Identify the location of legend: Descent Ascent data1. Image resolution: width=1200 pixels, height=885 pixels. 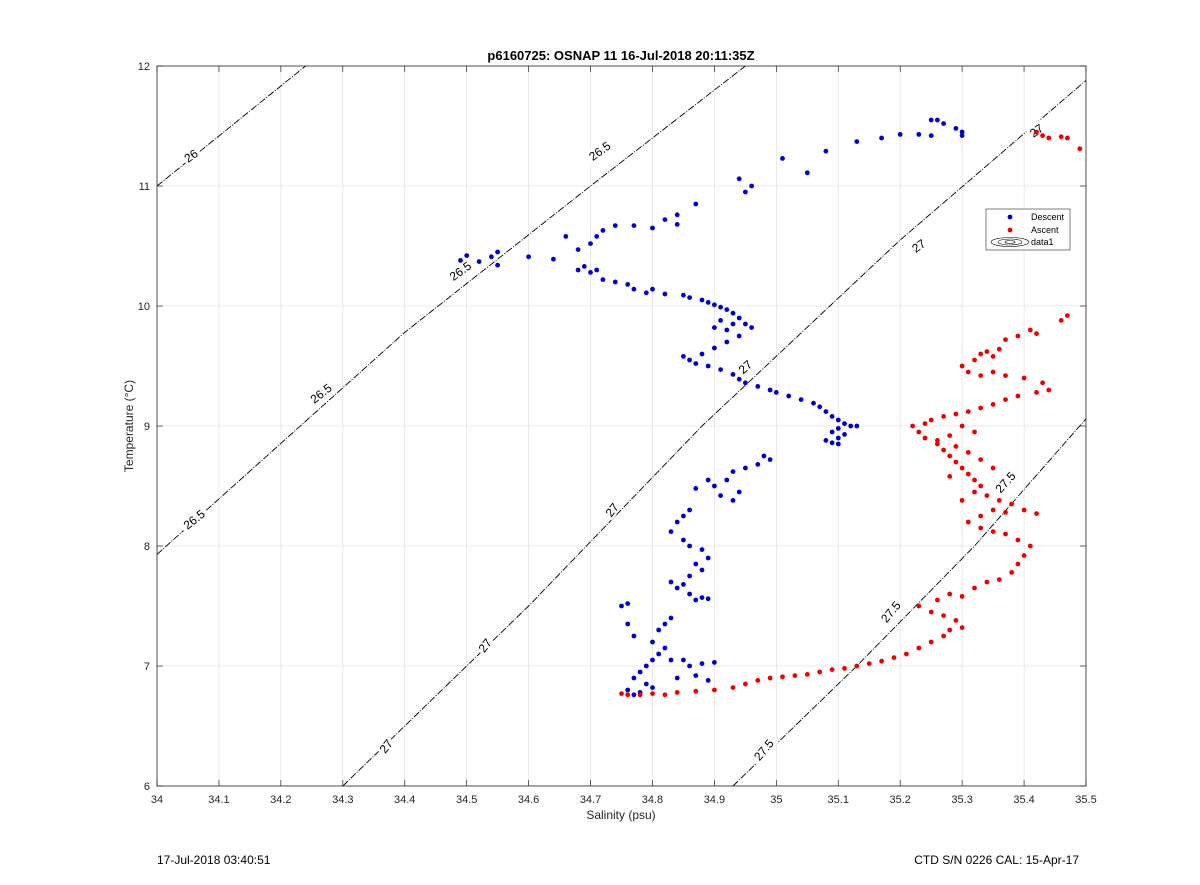
(1028, 229).